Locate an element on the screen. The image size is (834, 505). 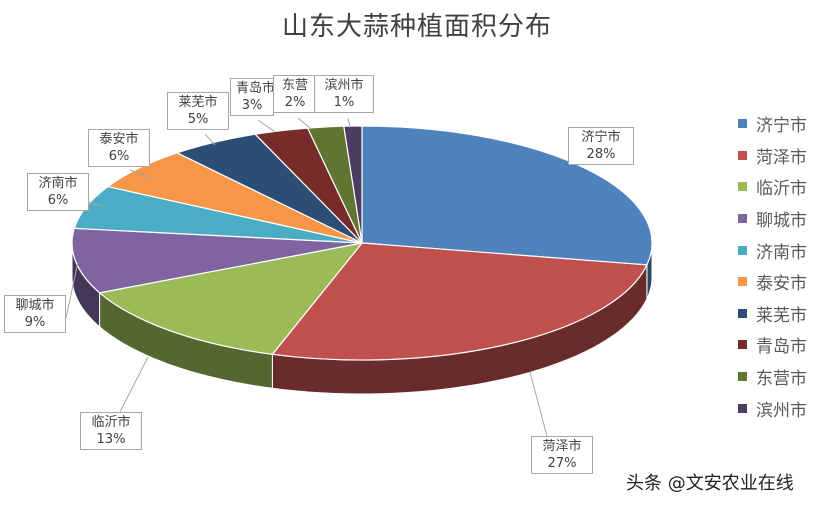
callout-category: 东营 is located at coordinates (294, 85).